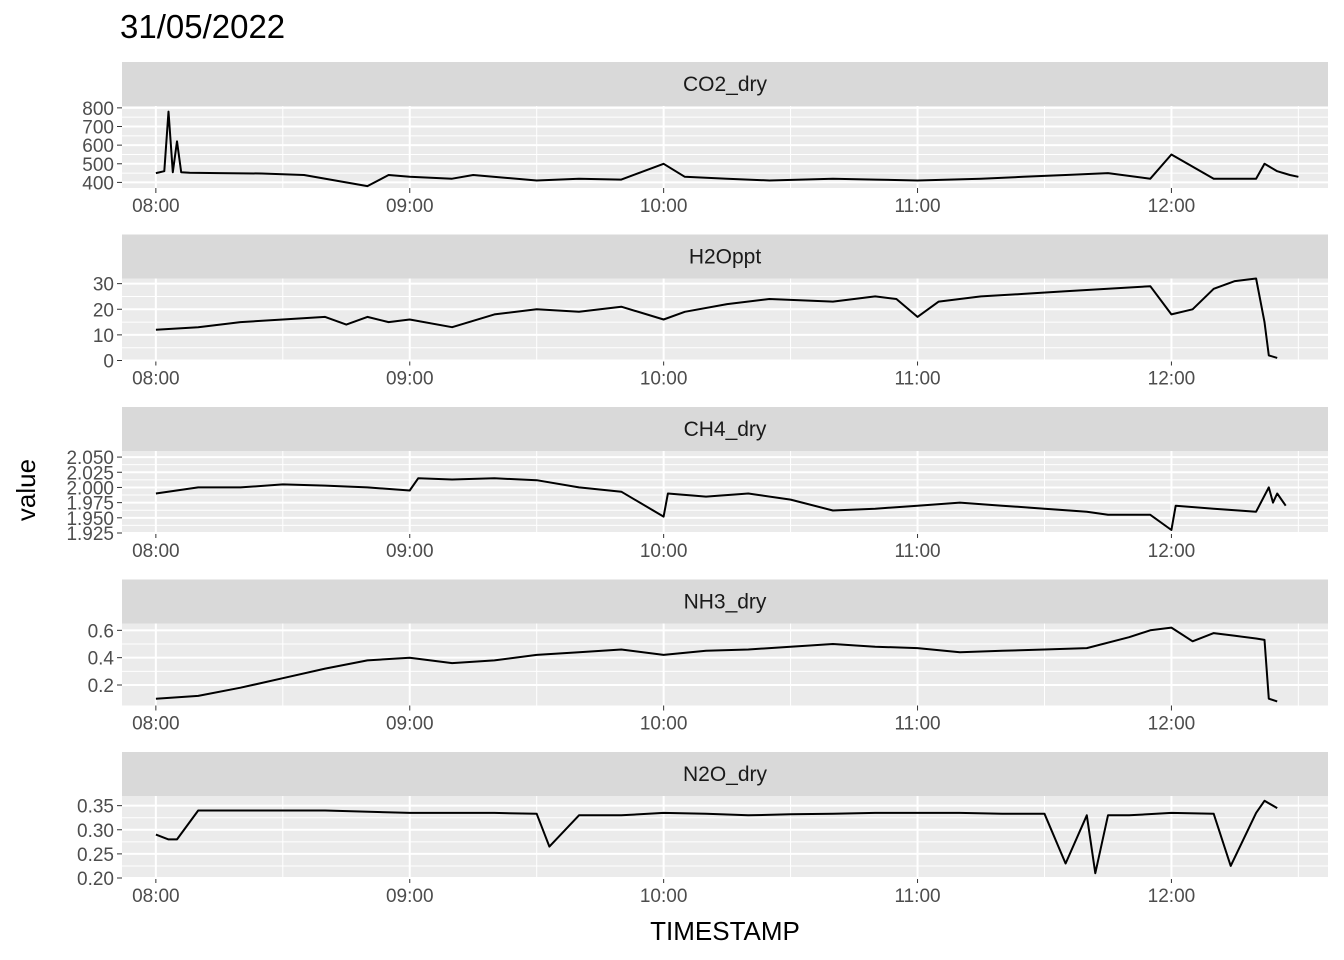  Describe the element at coordinates (103, 310) in the screenshot. I see `y-tick-label: 20` at that location.